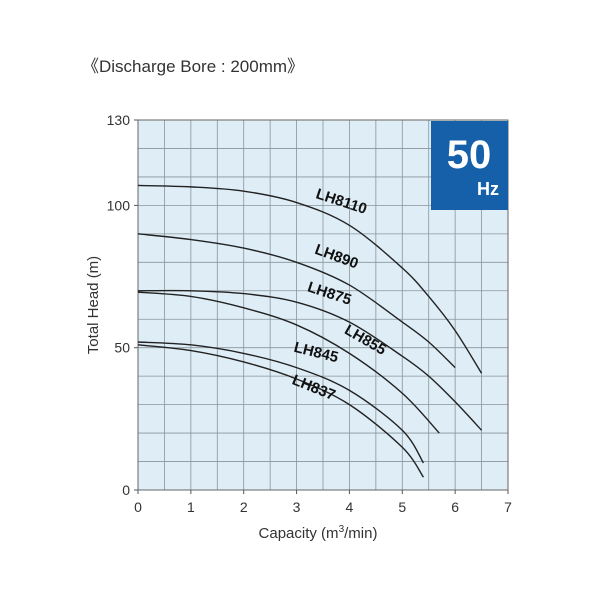 This screenshot has width=600, height=605. Describe the element at coordinates (469, 155) in the screenshot. I see `badge-value: 50` at that location.